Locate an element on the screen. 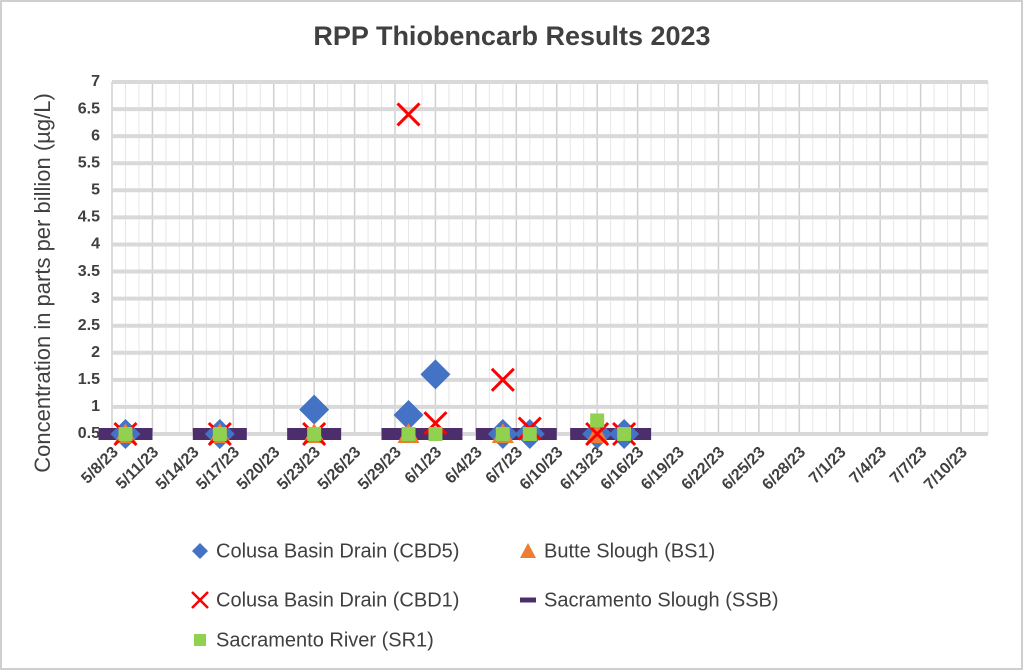  legend-item: Sacramento River (SR1) is located at coordinates (314, 640).